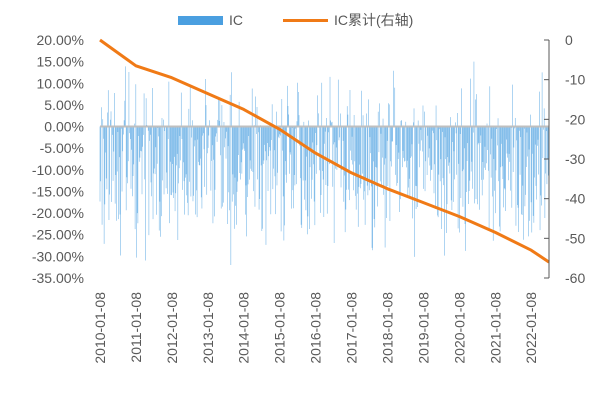 The image size is (603, 402). I want to click on right-tick-label: -10, so click(575, 80).